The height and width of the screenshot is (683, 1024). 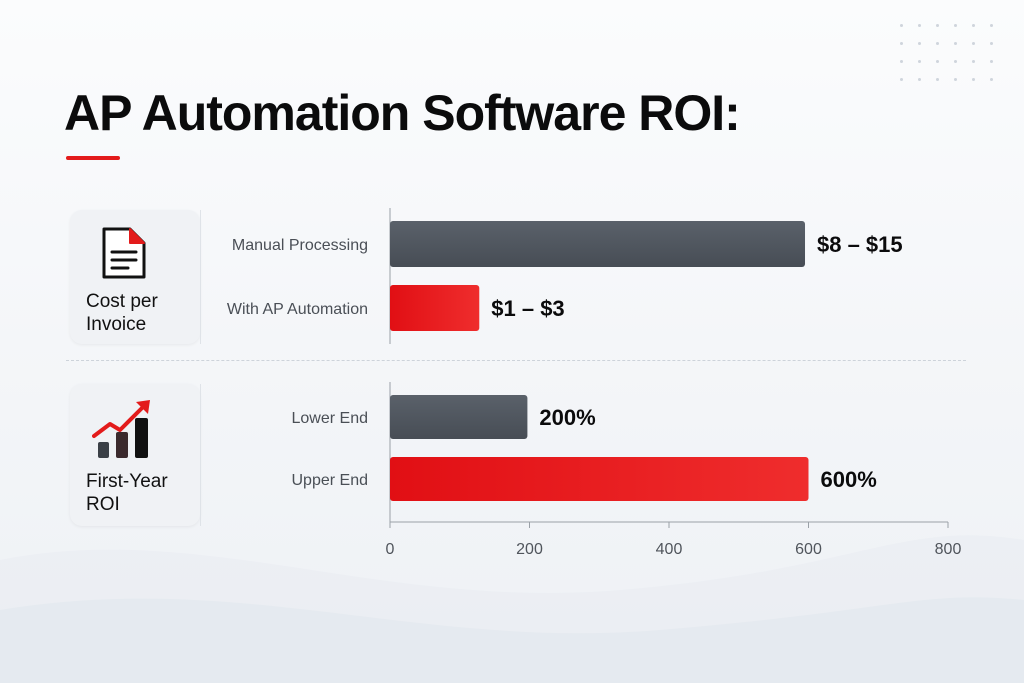 What do you see at coordinates (669, 549) in the screenshot?
I see `x-tick-label: 400` at bounding box center [669, 549].